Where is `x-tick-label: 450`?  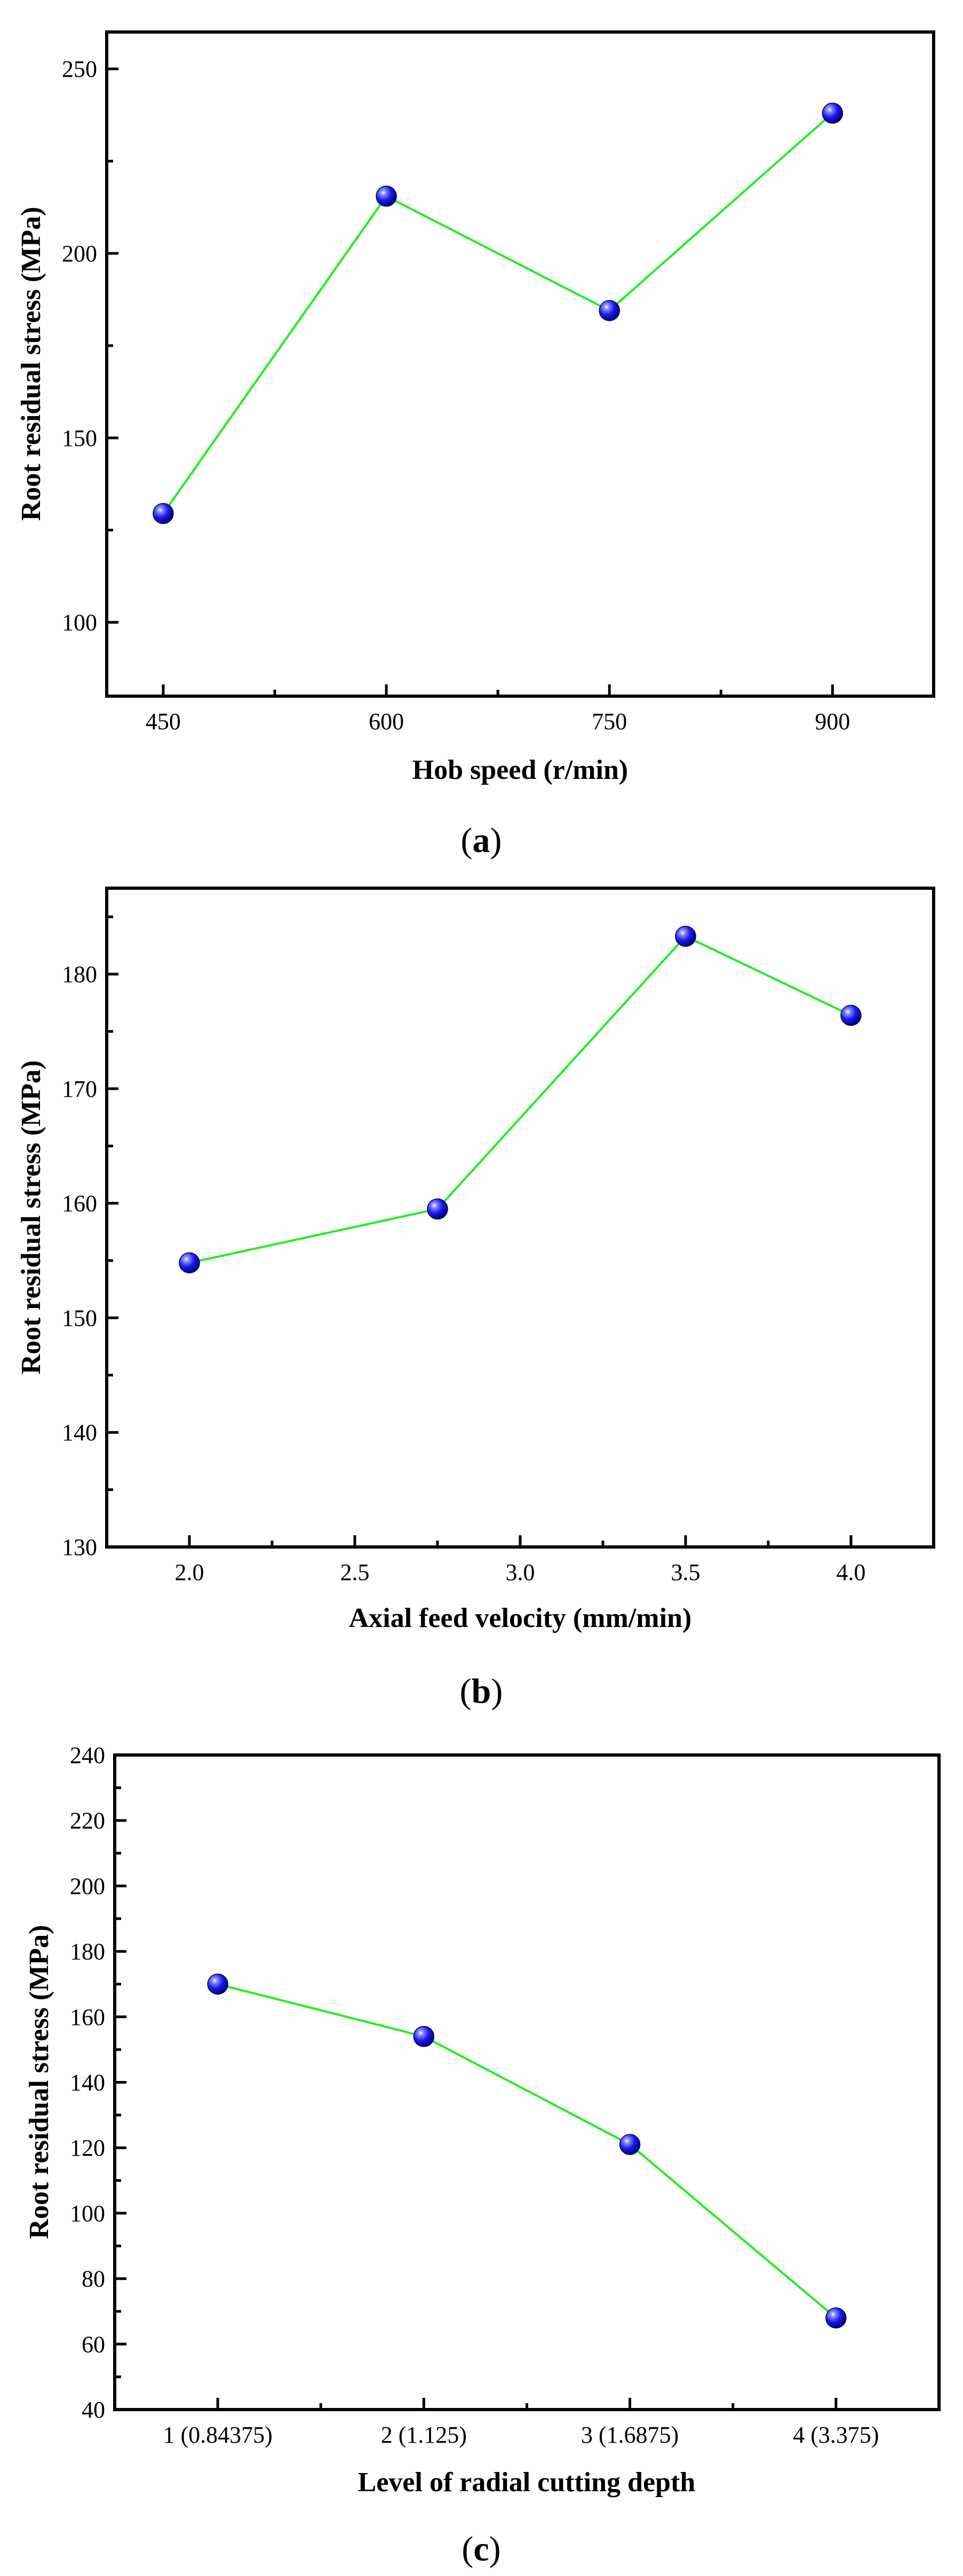
x-tick-label: 450 is located at coordinates (163, 721).